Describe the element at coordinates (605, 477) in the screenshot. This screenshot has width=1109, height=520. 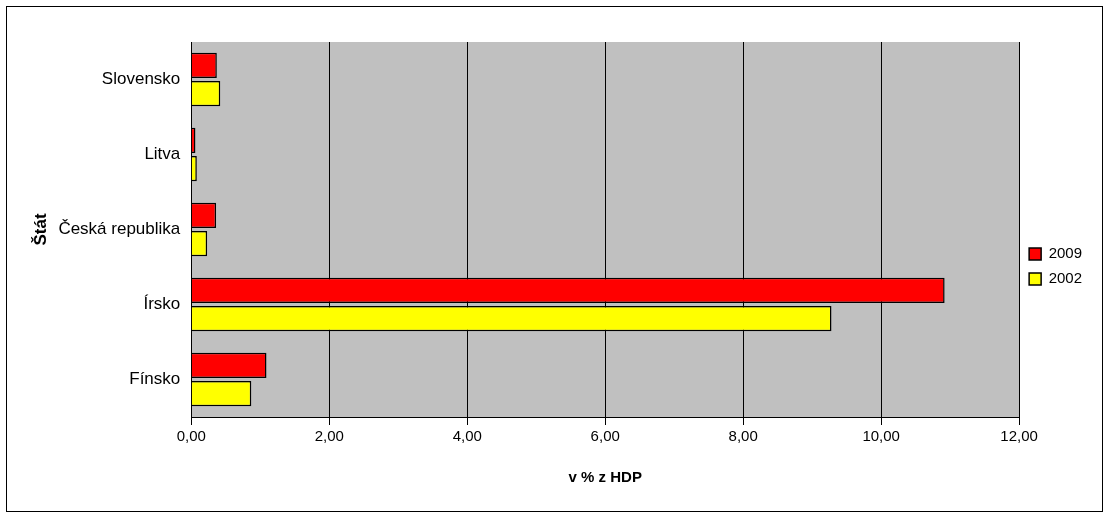
I see `x-axis-title: v % z HDP` at that location.